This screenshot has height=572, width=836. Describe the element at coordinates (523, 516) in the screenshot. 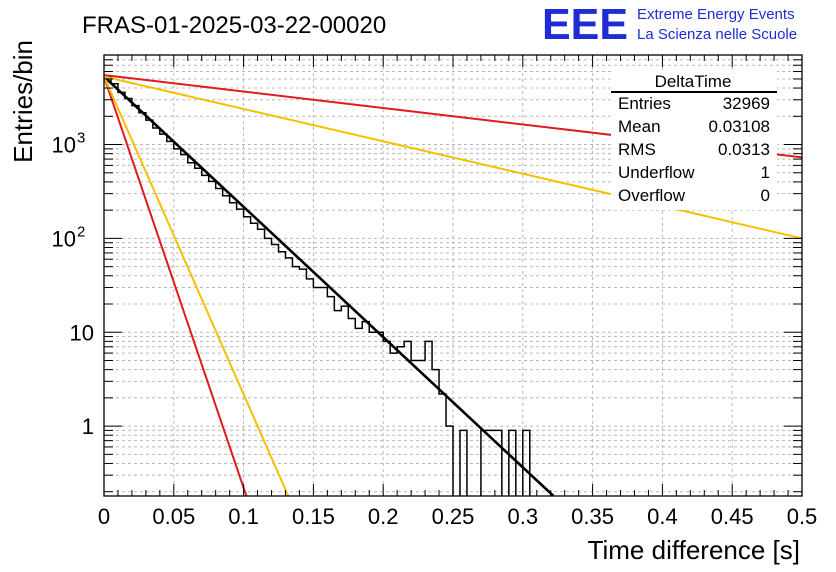

I see `x-tick-label: 0.3` at that location.